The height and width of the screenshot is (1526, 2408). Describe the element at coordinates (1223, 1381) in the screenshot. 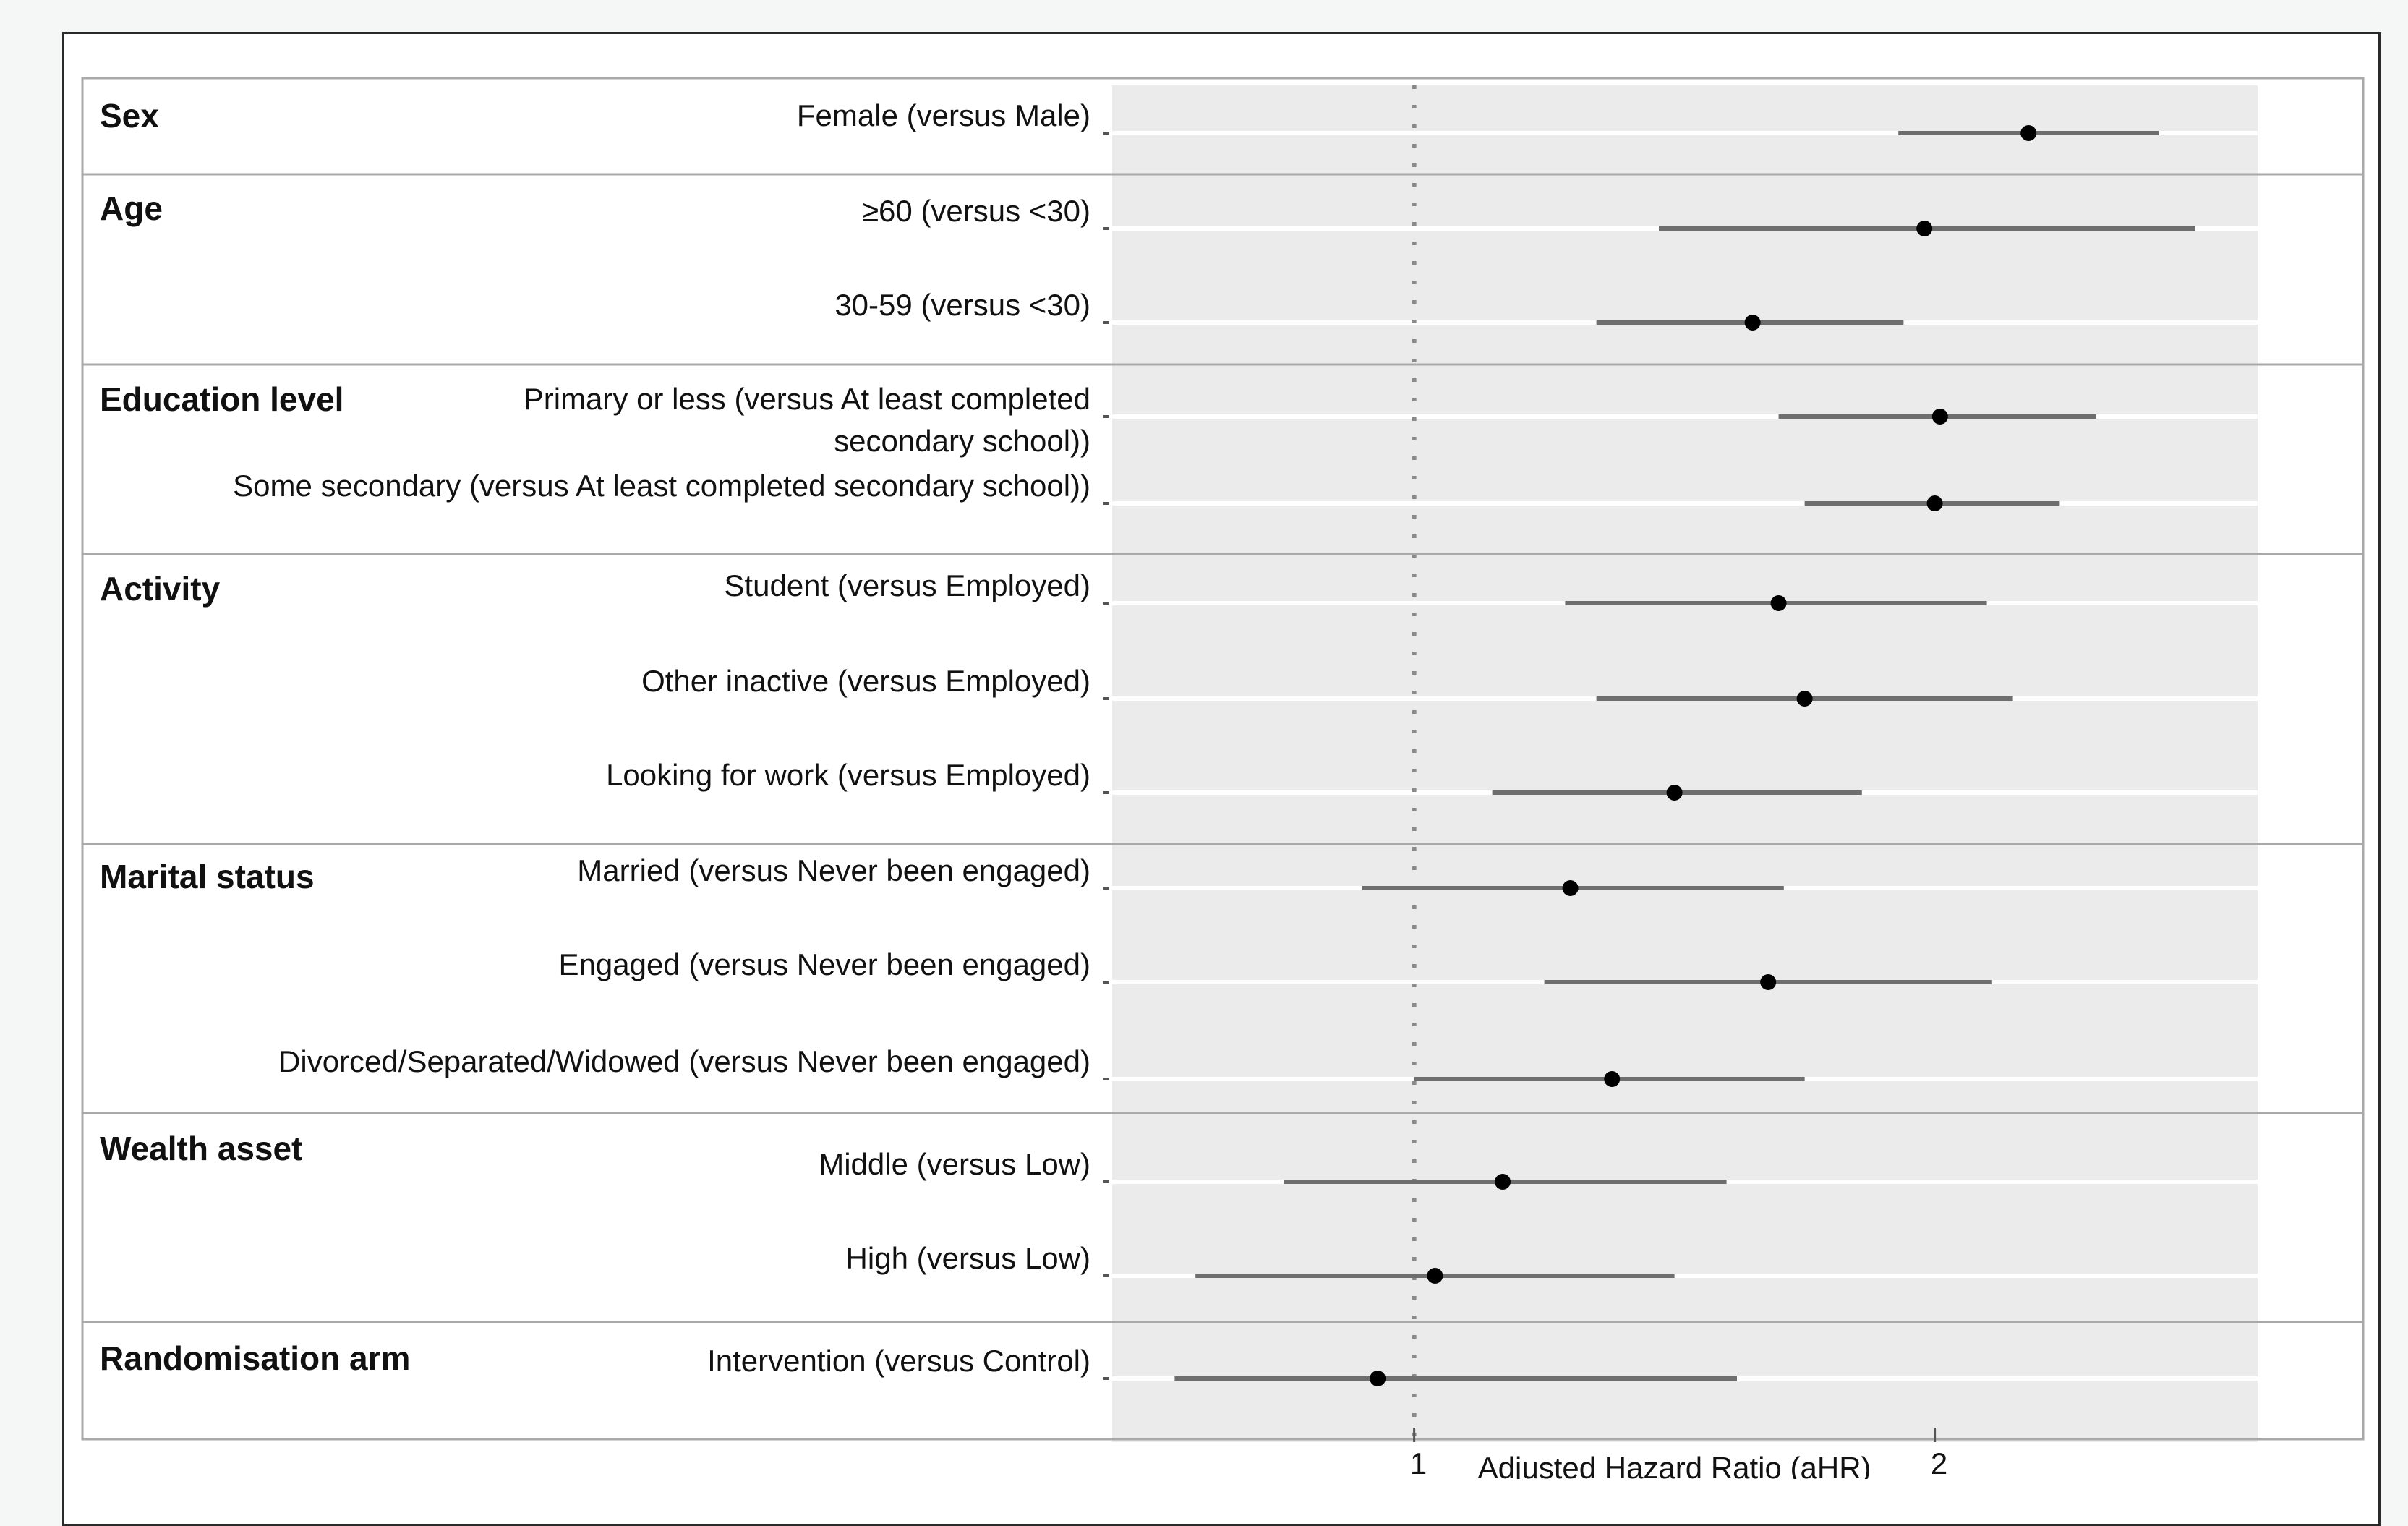

I see `group-panel` at that location.